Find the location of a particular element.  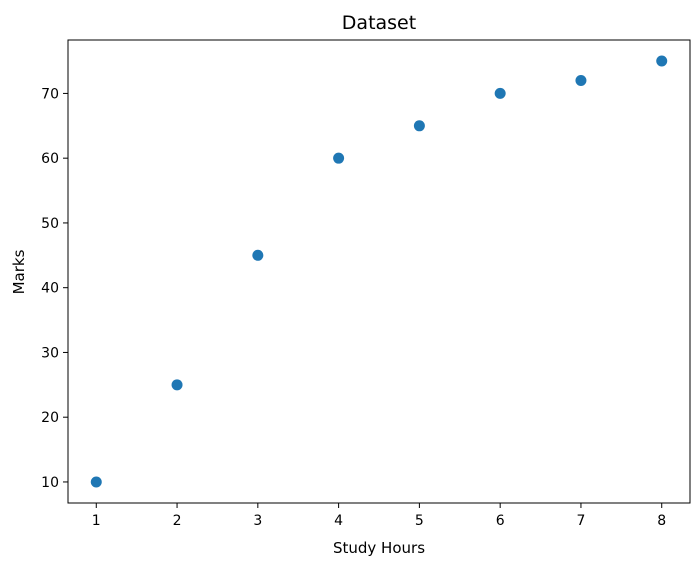

x-tick-label: 6 is located at coordinates (500, 521).